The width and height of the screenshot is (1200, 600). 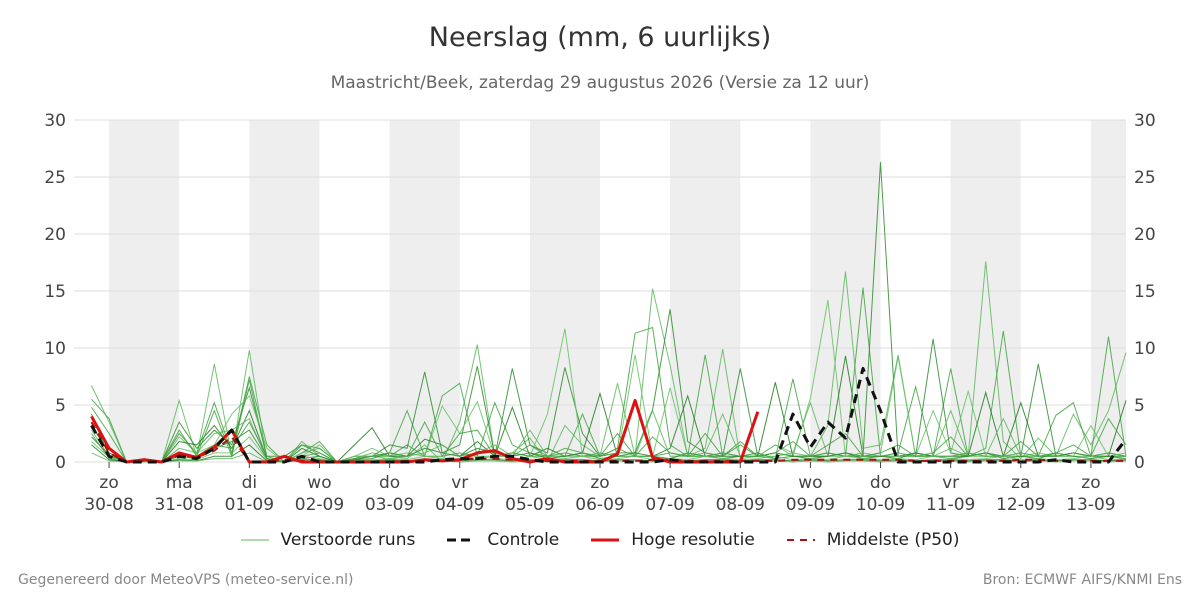 I want to click on x-tick-date: 03-09, so click(x=389, y=505).